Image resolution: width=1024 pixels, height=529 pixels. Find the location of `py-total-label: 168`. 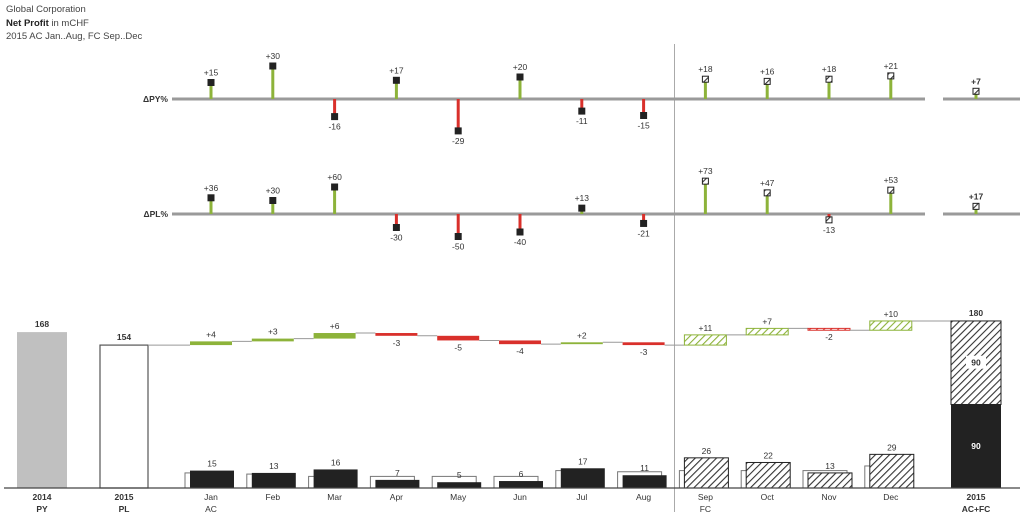

py-total-label: 168 is located at coordinates (42, 324).